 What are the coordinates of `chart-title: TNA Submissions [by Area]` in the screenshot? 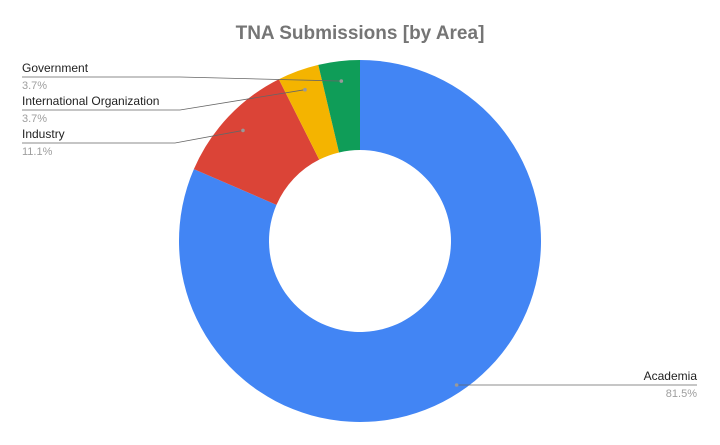 It's located at (360, 33).